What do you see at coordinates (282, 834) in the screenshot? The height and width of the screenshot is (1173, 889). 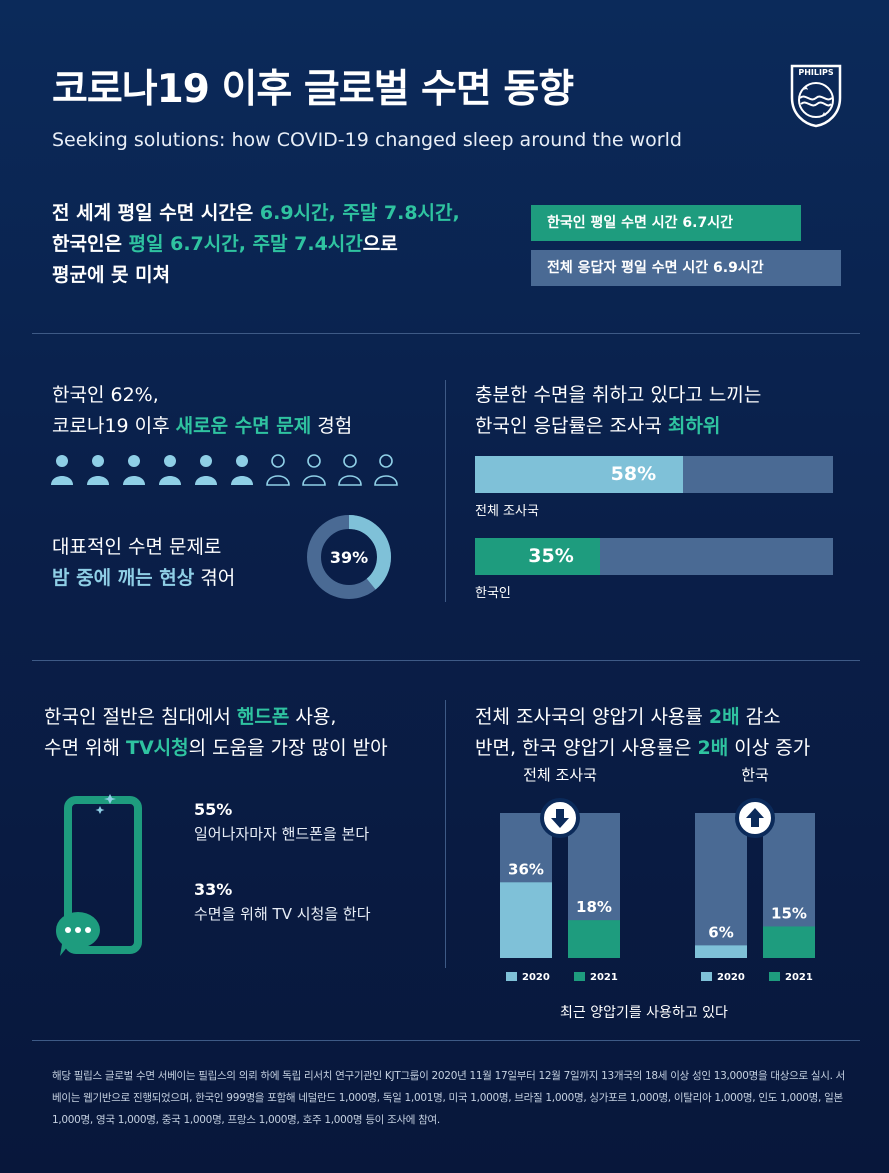 I see `stat-phone-label: 일어나자마자 핸드폰을 본다` at bounding box center [282, 834].